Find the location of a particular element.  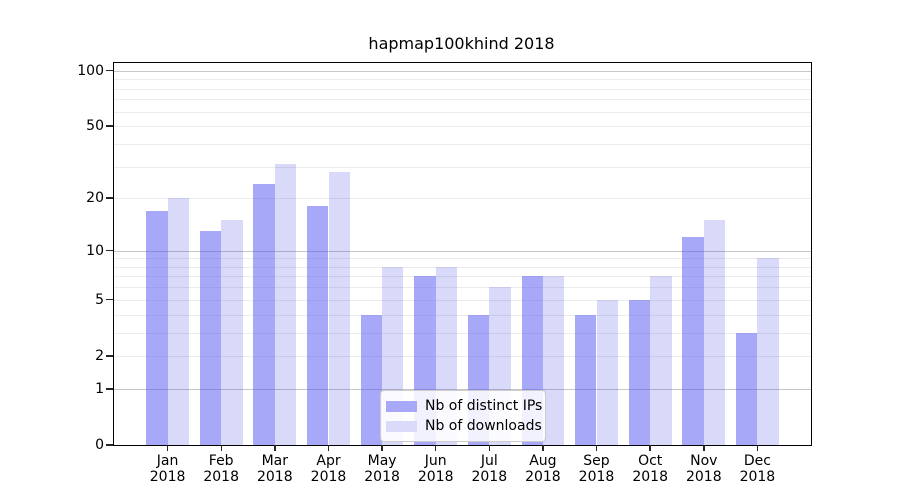

bar-distinct-ips-dec-2018 is located at coordinates (747, 388).